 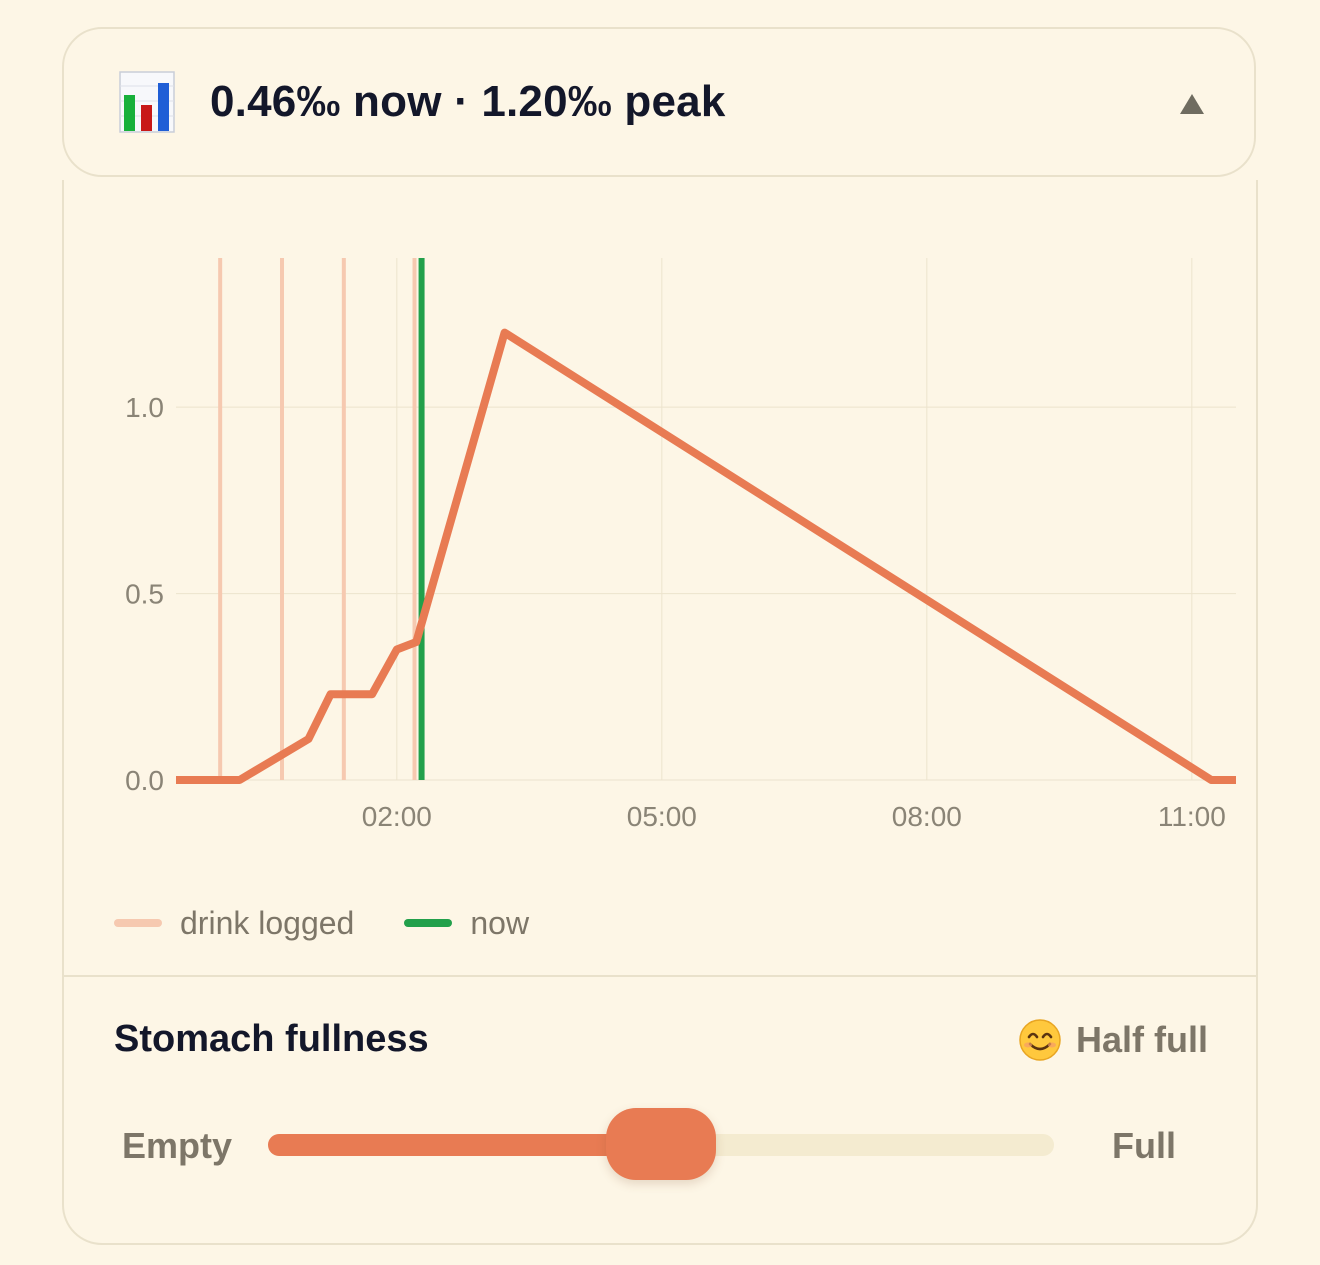 What do you see at coordinates (1192, 816) in the screenshot?
I see `x-tick-label: 11:00` at bounding box center [1192, 816].